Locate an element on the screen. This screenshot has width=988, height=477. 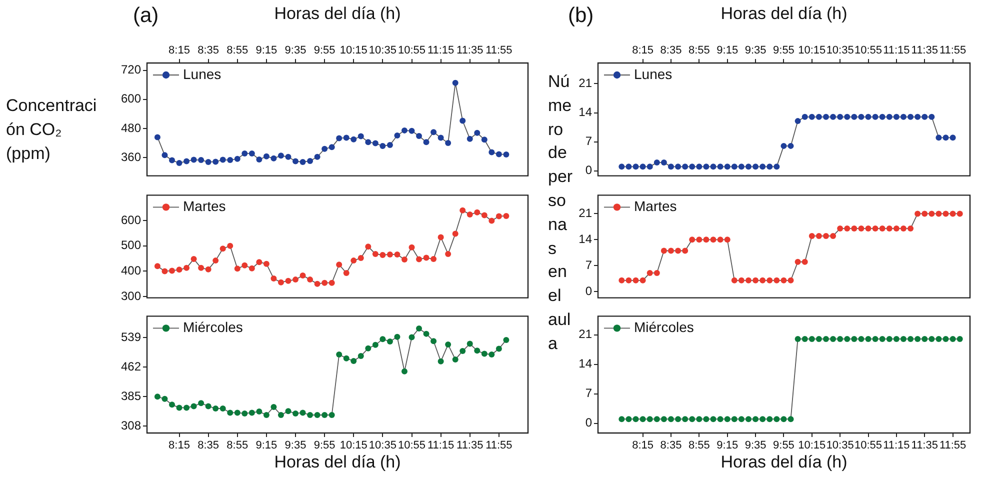
y-axis-title: Concentración CO₂ (ppm) is located at coordinates (52, 130).